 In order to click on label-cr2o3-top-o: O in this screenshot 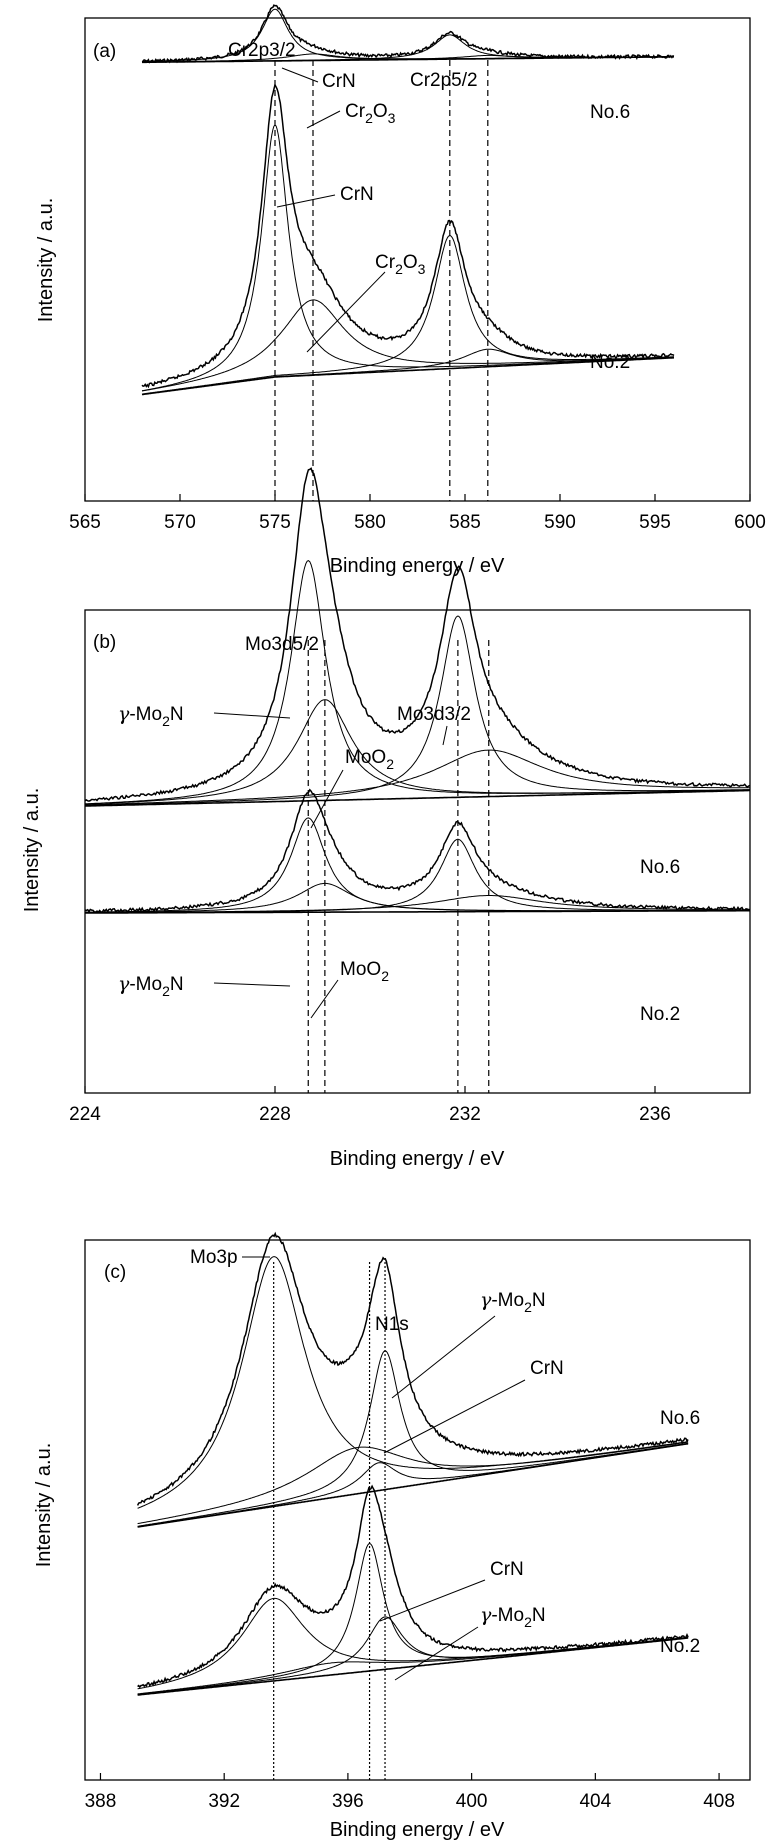, I will do `click(380, 111)`.